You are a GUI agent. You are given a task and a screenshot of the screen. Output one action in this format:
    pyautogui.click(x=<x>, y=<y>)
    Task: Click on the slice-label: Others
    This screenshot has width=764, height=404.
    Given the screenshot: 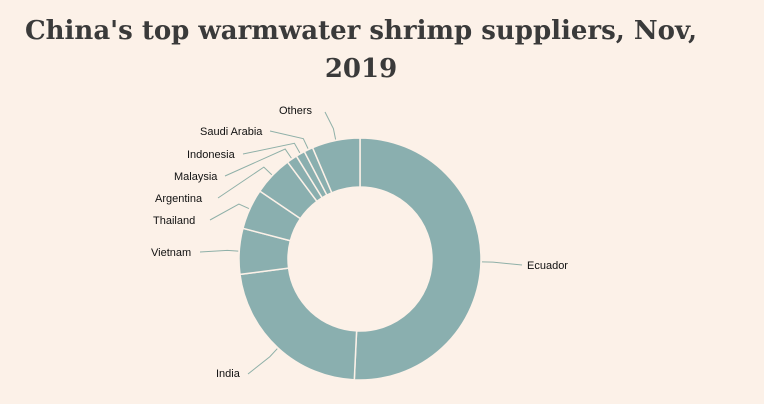 What is the action you would take?
    pyautogui.click(x=296, y=111)
    